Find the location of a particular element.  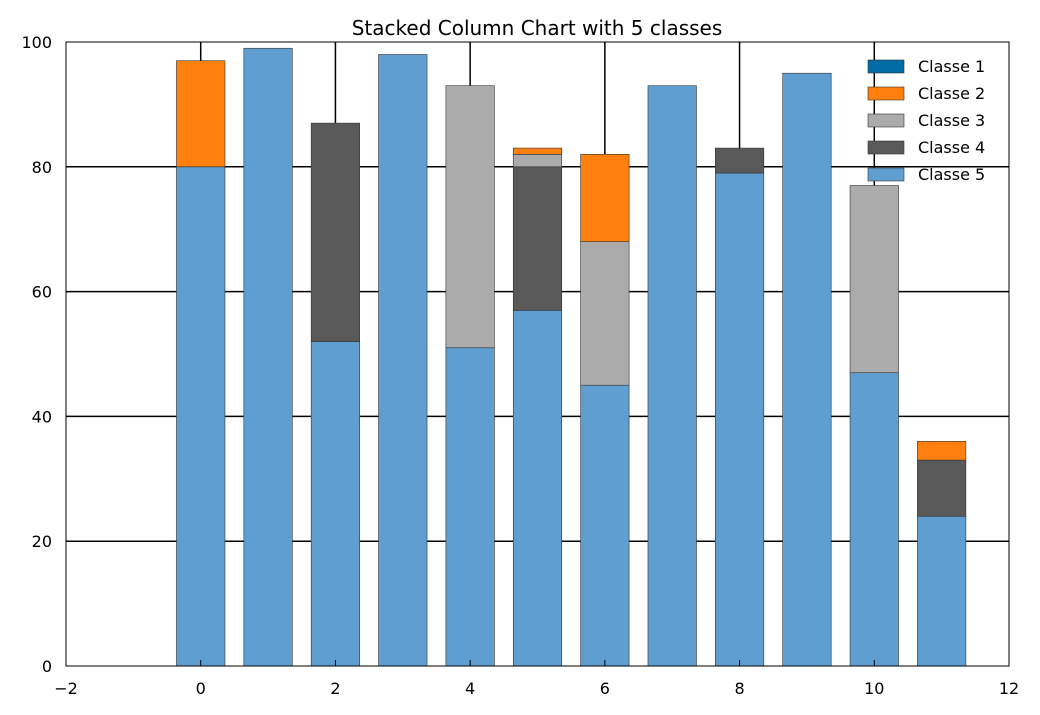

legend: Classe 1 Classe 2 Classe 3 Classe 4 Classe 5 is located at coordinates (926, 120).